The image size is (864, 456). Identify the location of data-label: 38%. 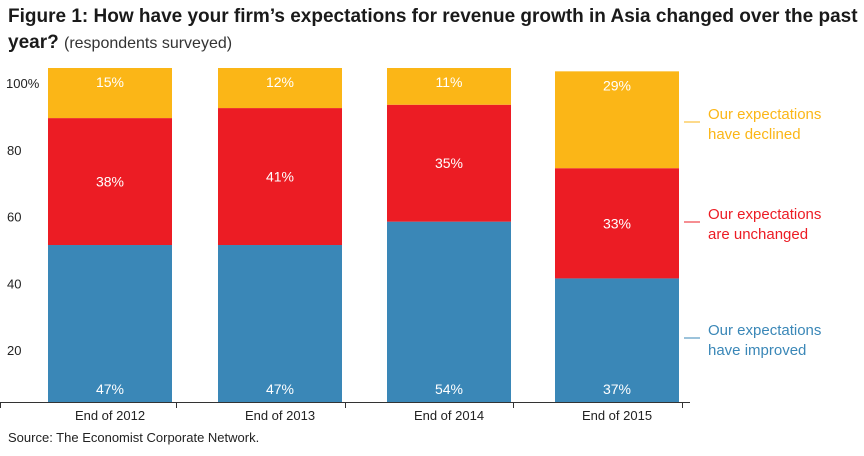
(110, 182).